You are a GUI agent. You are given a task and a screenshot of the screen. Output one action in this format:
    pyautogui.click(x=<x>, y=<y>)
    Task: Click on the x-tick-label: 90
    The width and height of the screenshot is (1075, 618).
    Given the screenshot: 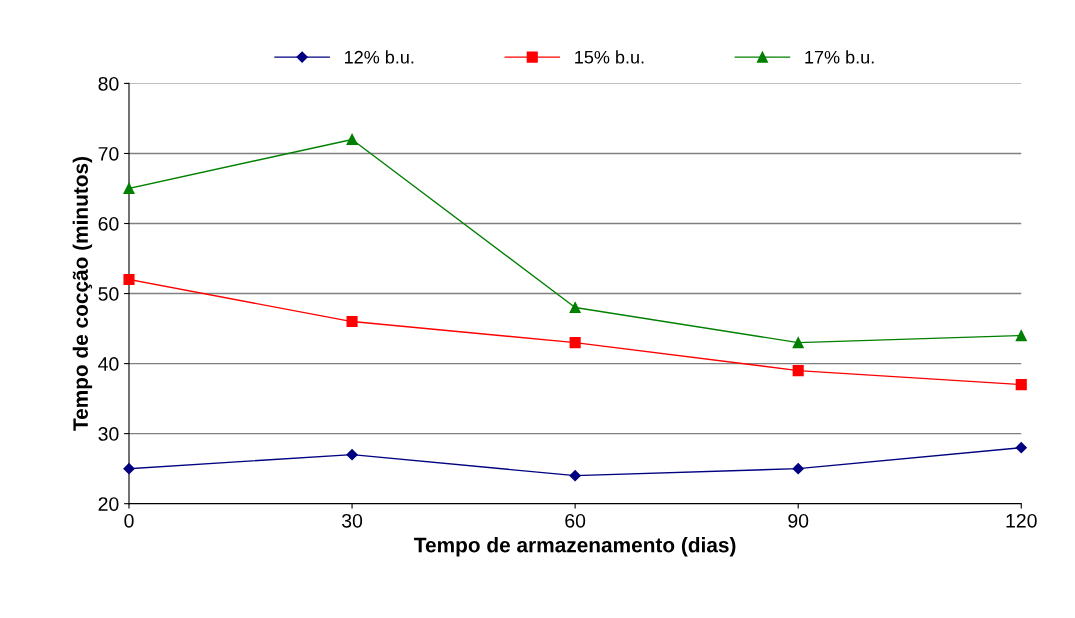 What is the action you would take?
    pyautogui.click(x=798, y=520)
    